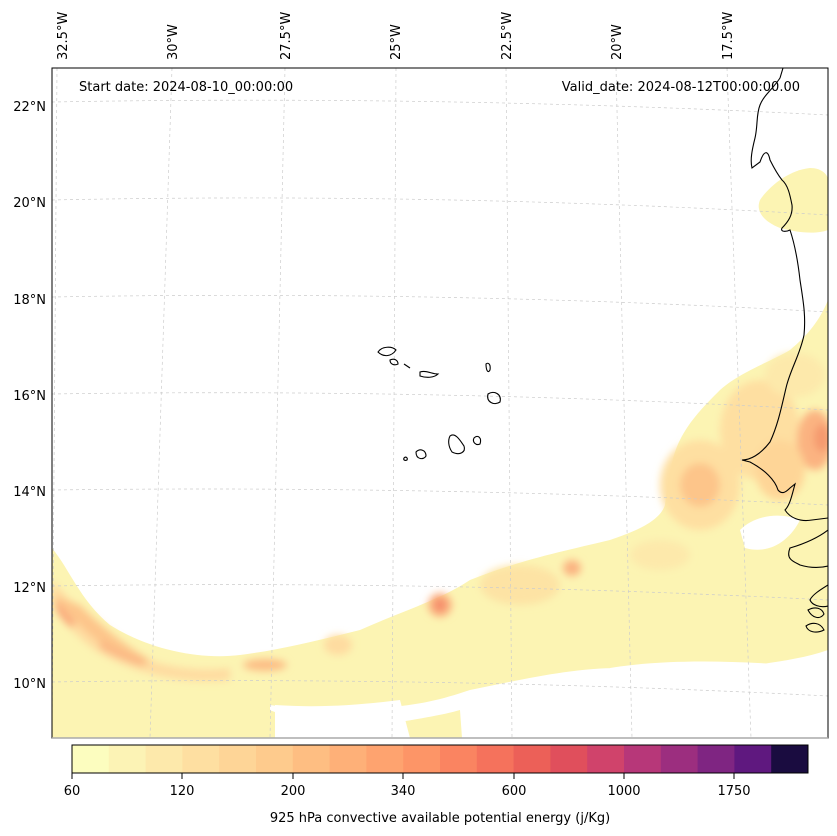 The width and height of the screenshot is (837, 836). I want to click on bijagos-islands, so click(815, 620).